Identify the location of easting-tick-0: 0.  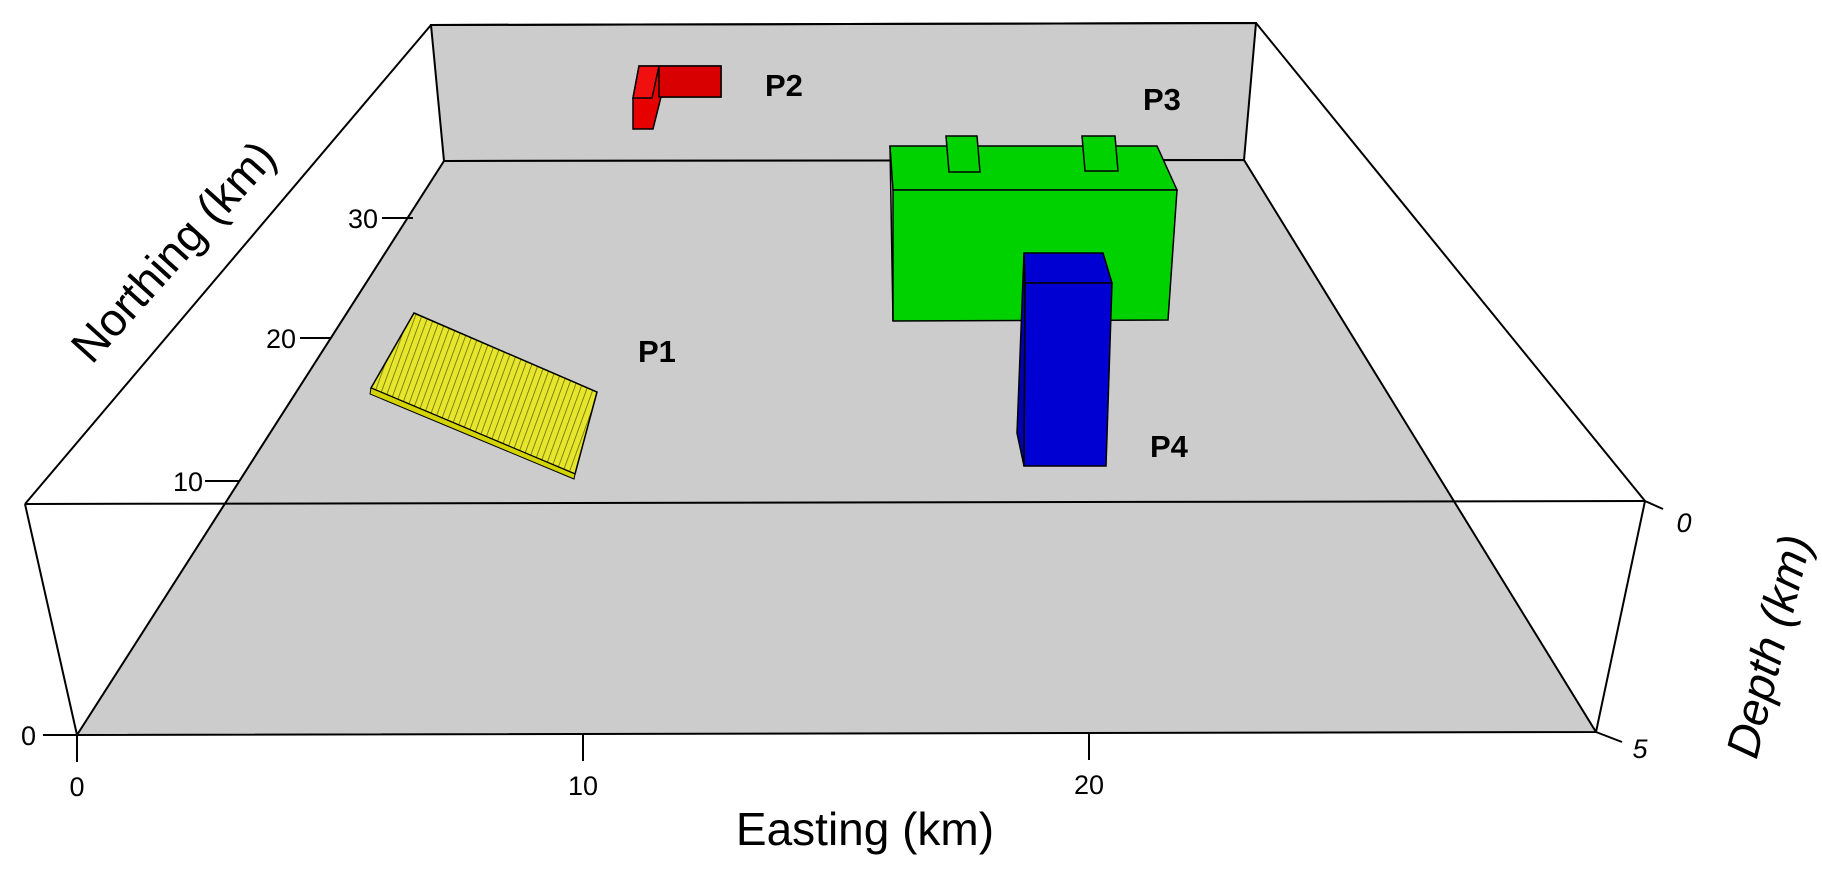
(76, 787).